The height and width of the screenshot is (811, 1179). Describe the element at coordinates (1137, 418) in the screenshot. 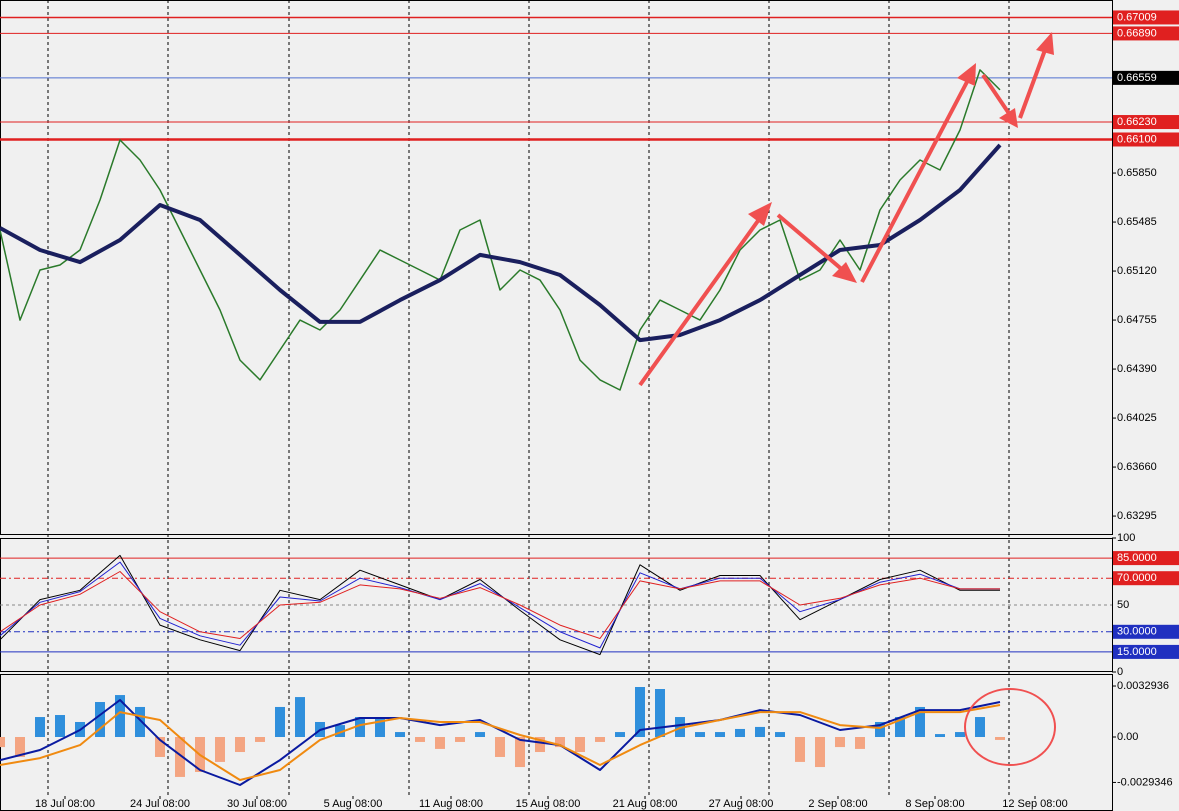

I see `y-tick-label: 0.64025` at that location.